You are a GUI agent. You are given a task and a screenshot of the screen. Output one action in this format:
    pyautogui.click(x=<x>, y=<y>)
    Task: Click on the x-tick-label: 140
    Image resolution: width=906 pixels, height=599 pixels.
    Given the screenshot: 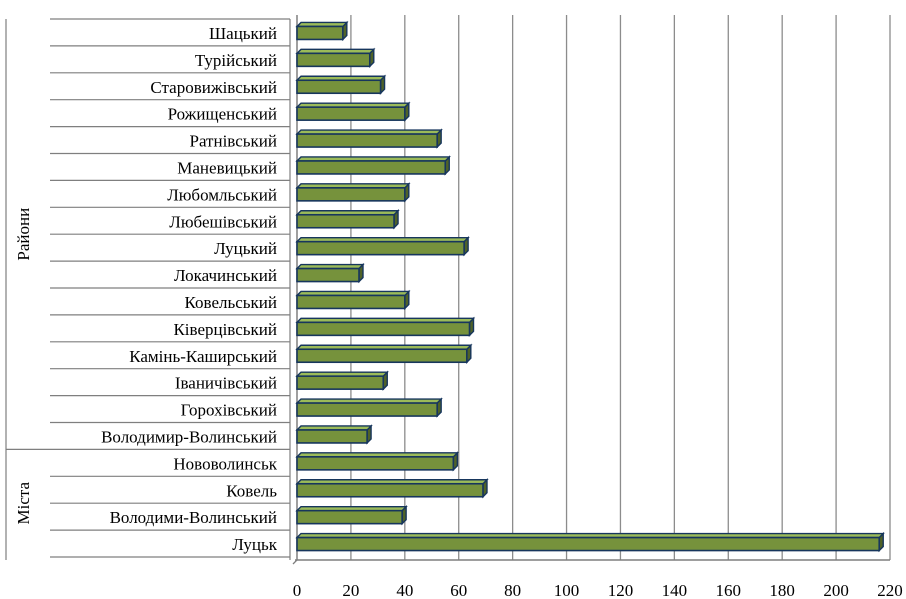 What is the action you would take?
    pyautogui.click(x=675, y=590)
    